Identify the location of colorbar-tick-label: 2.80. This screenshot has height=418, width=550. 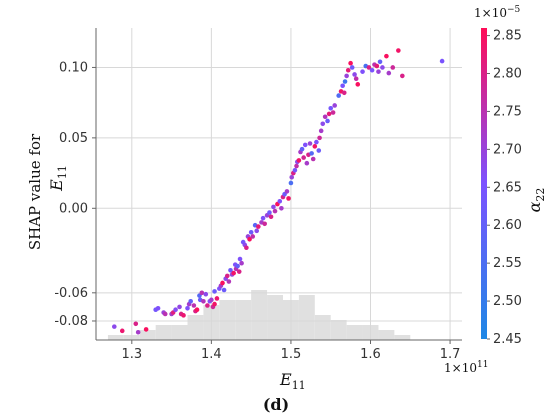
(507, 74).